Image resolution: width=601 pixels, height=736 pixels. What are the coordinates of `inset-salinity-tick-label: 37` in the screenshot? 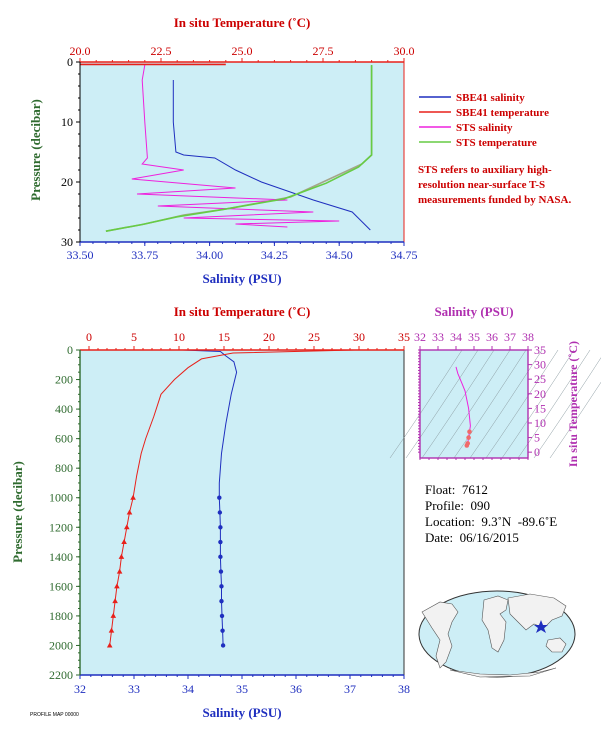 It's located at (510, 337).